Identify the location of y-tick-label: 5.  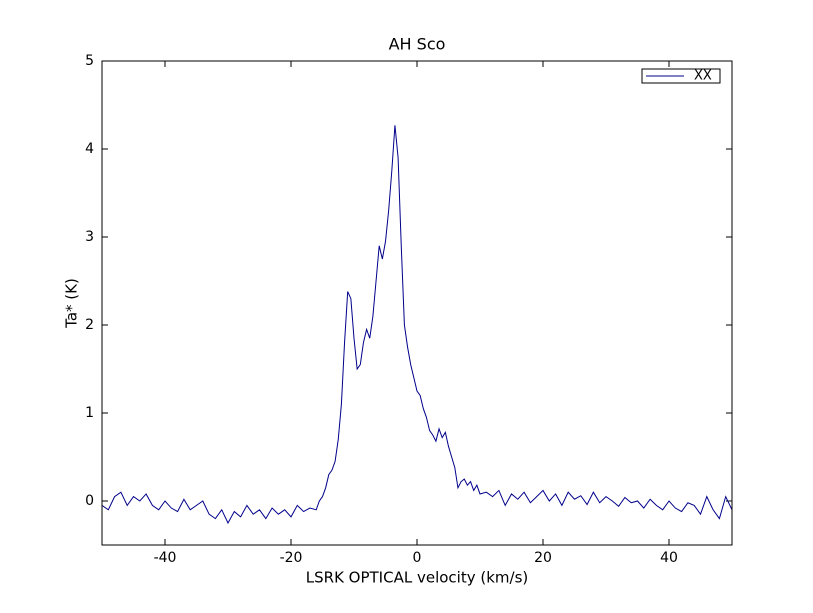
(89, 61).